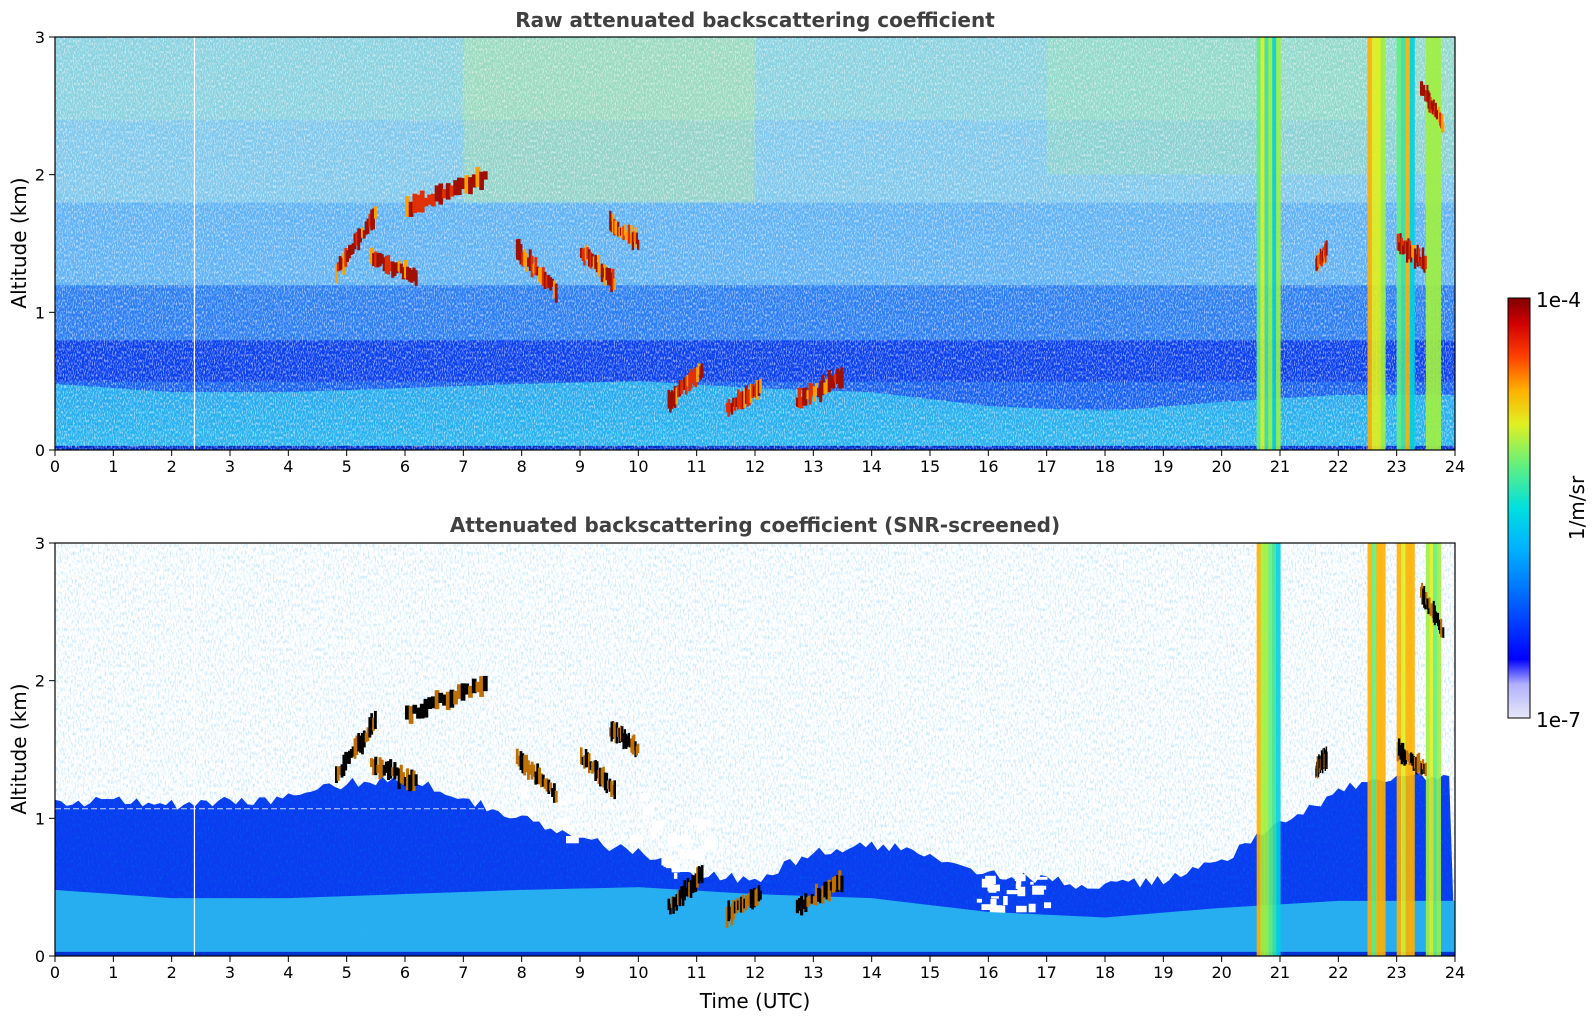 The height and width of the screenshot is (1020, 1595). I want to click on x-tick-label: 2, so click(172, 466).